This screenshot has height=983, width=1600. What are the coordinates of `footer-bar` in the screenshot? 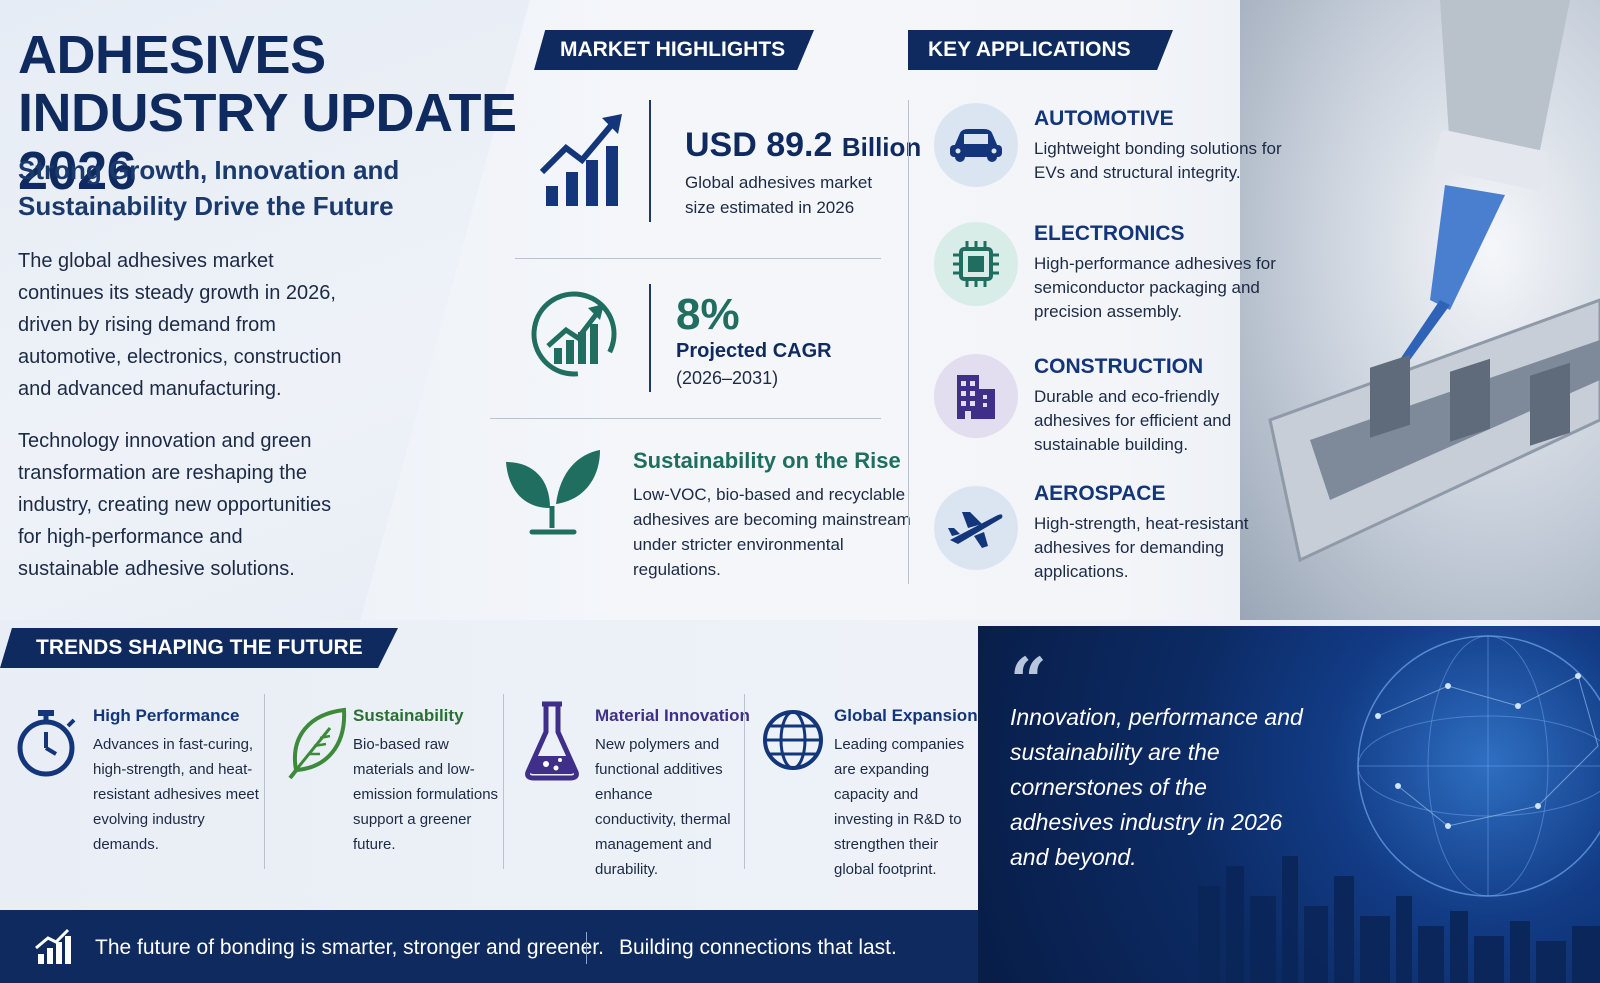 It's located at (489, 946).